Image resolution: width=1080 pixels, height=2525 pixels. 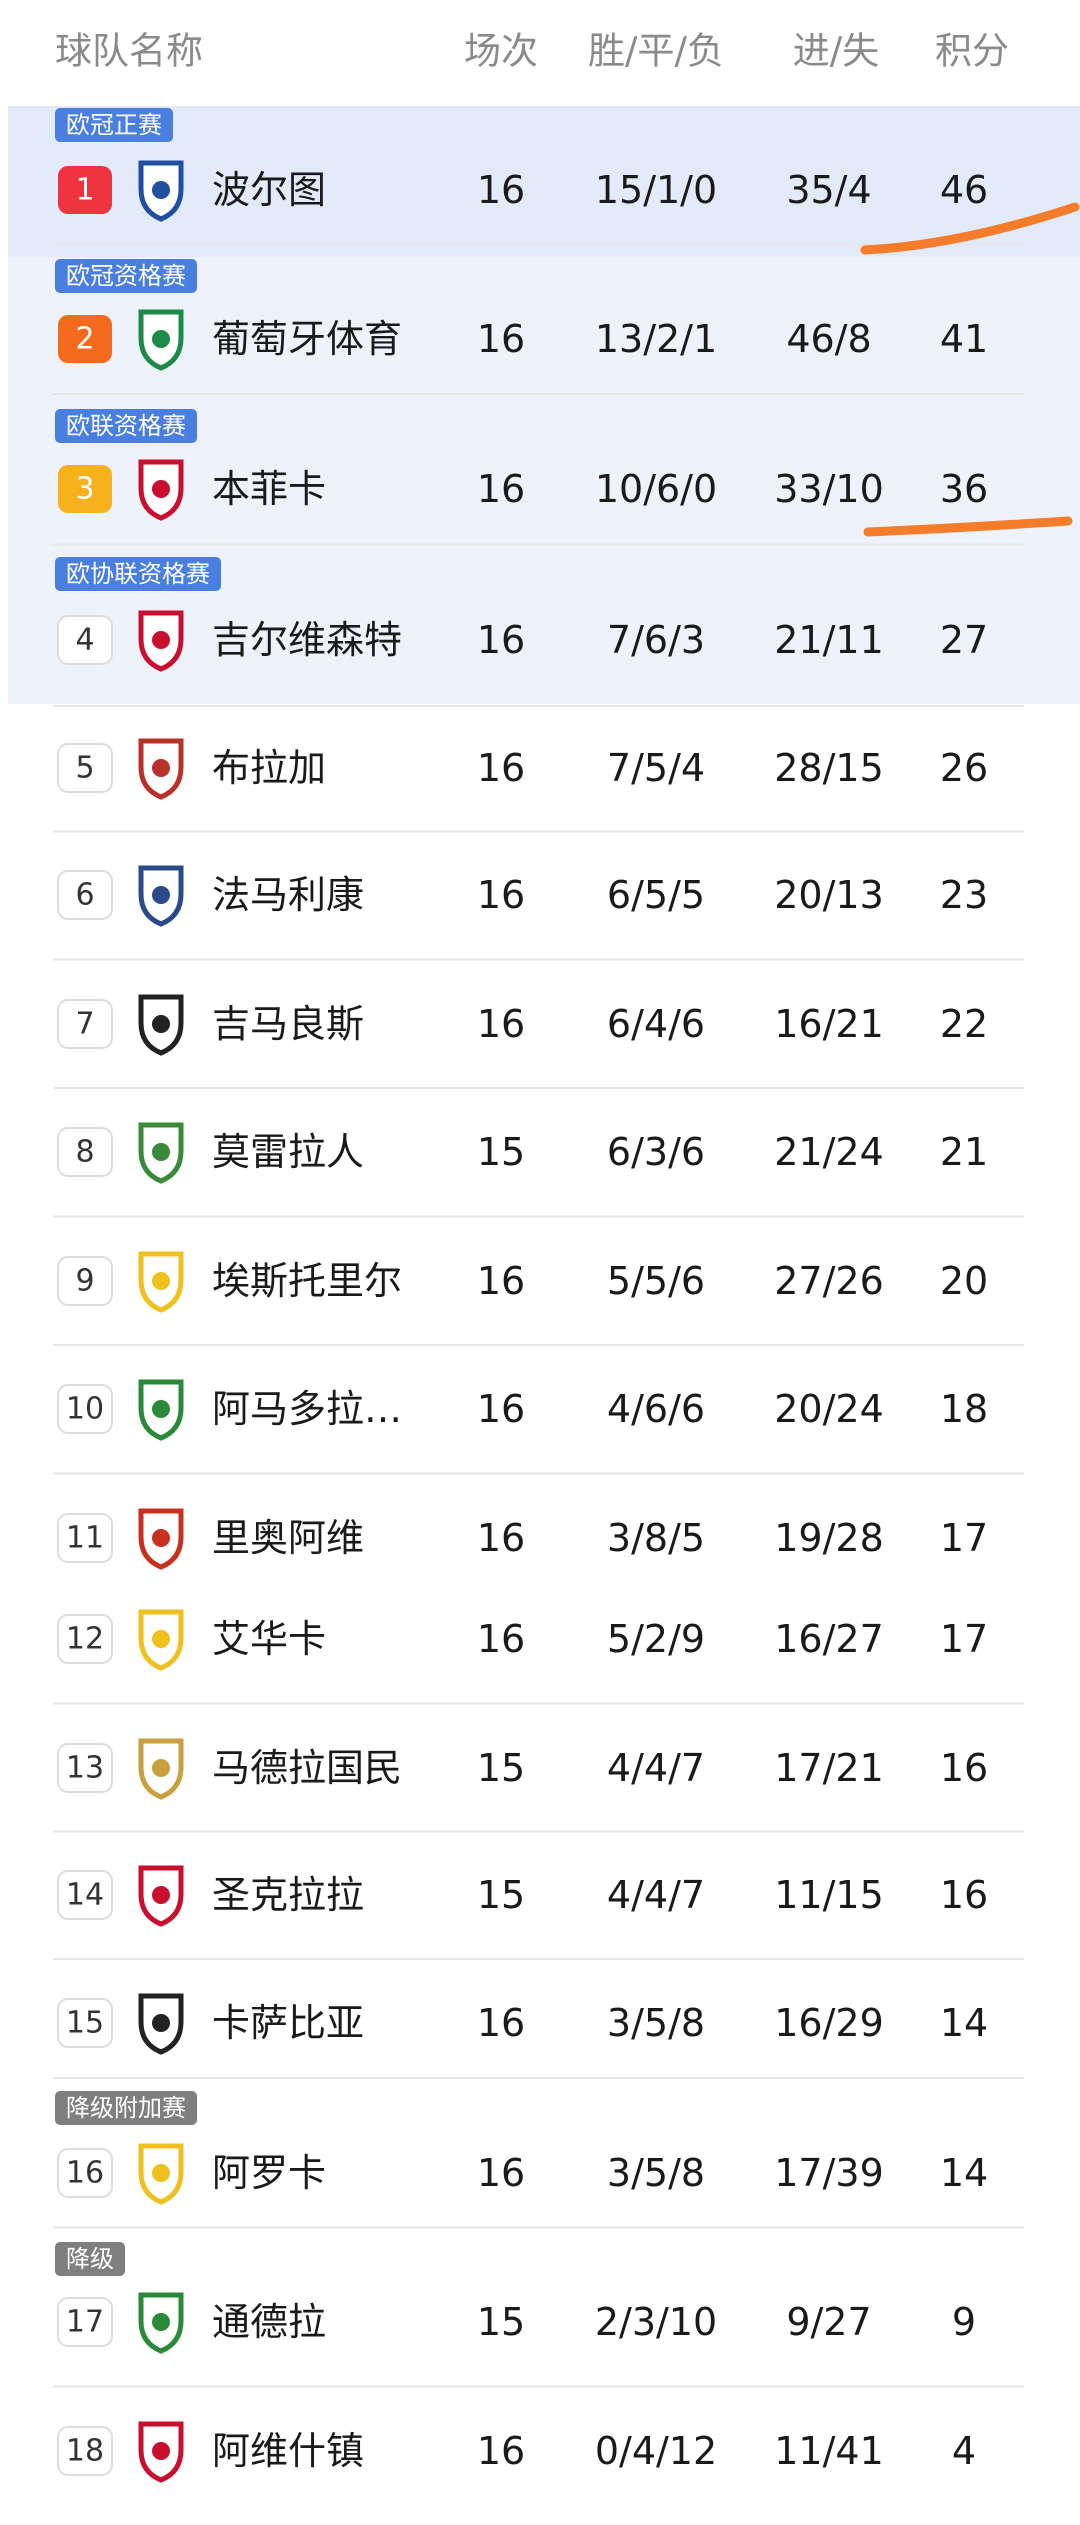 I want to click on goals: 17/39, so click(x=829, y=2173).